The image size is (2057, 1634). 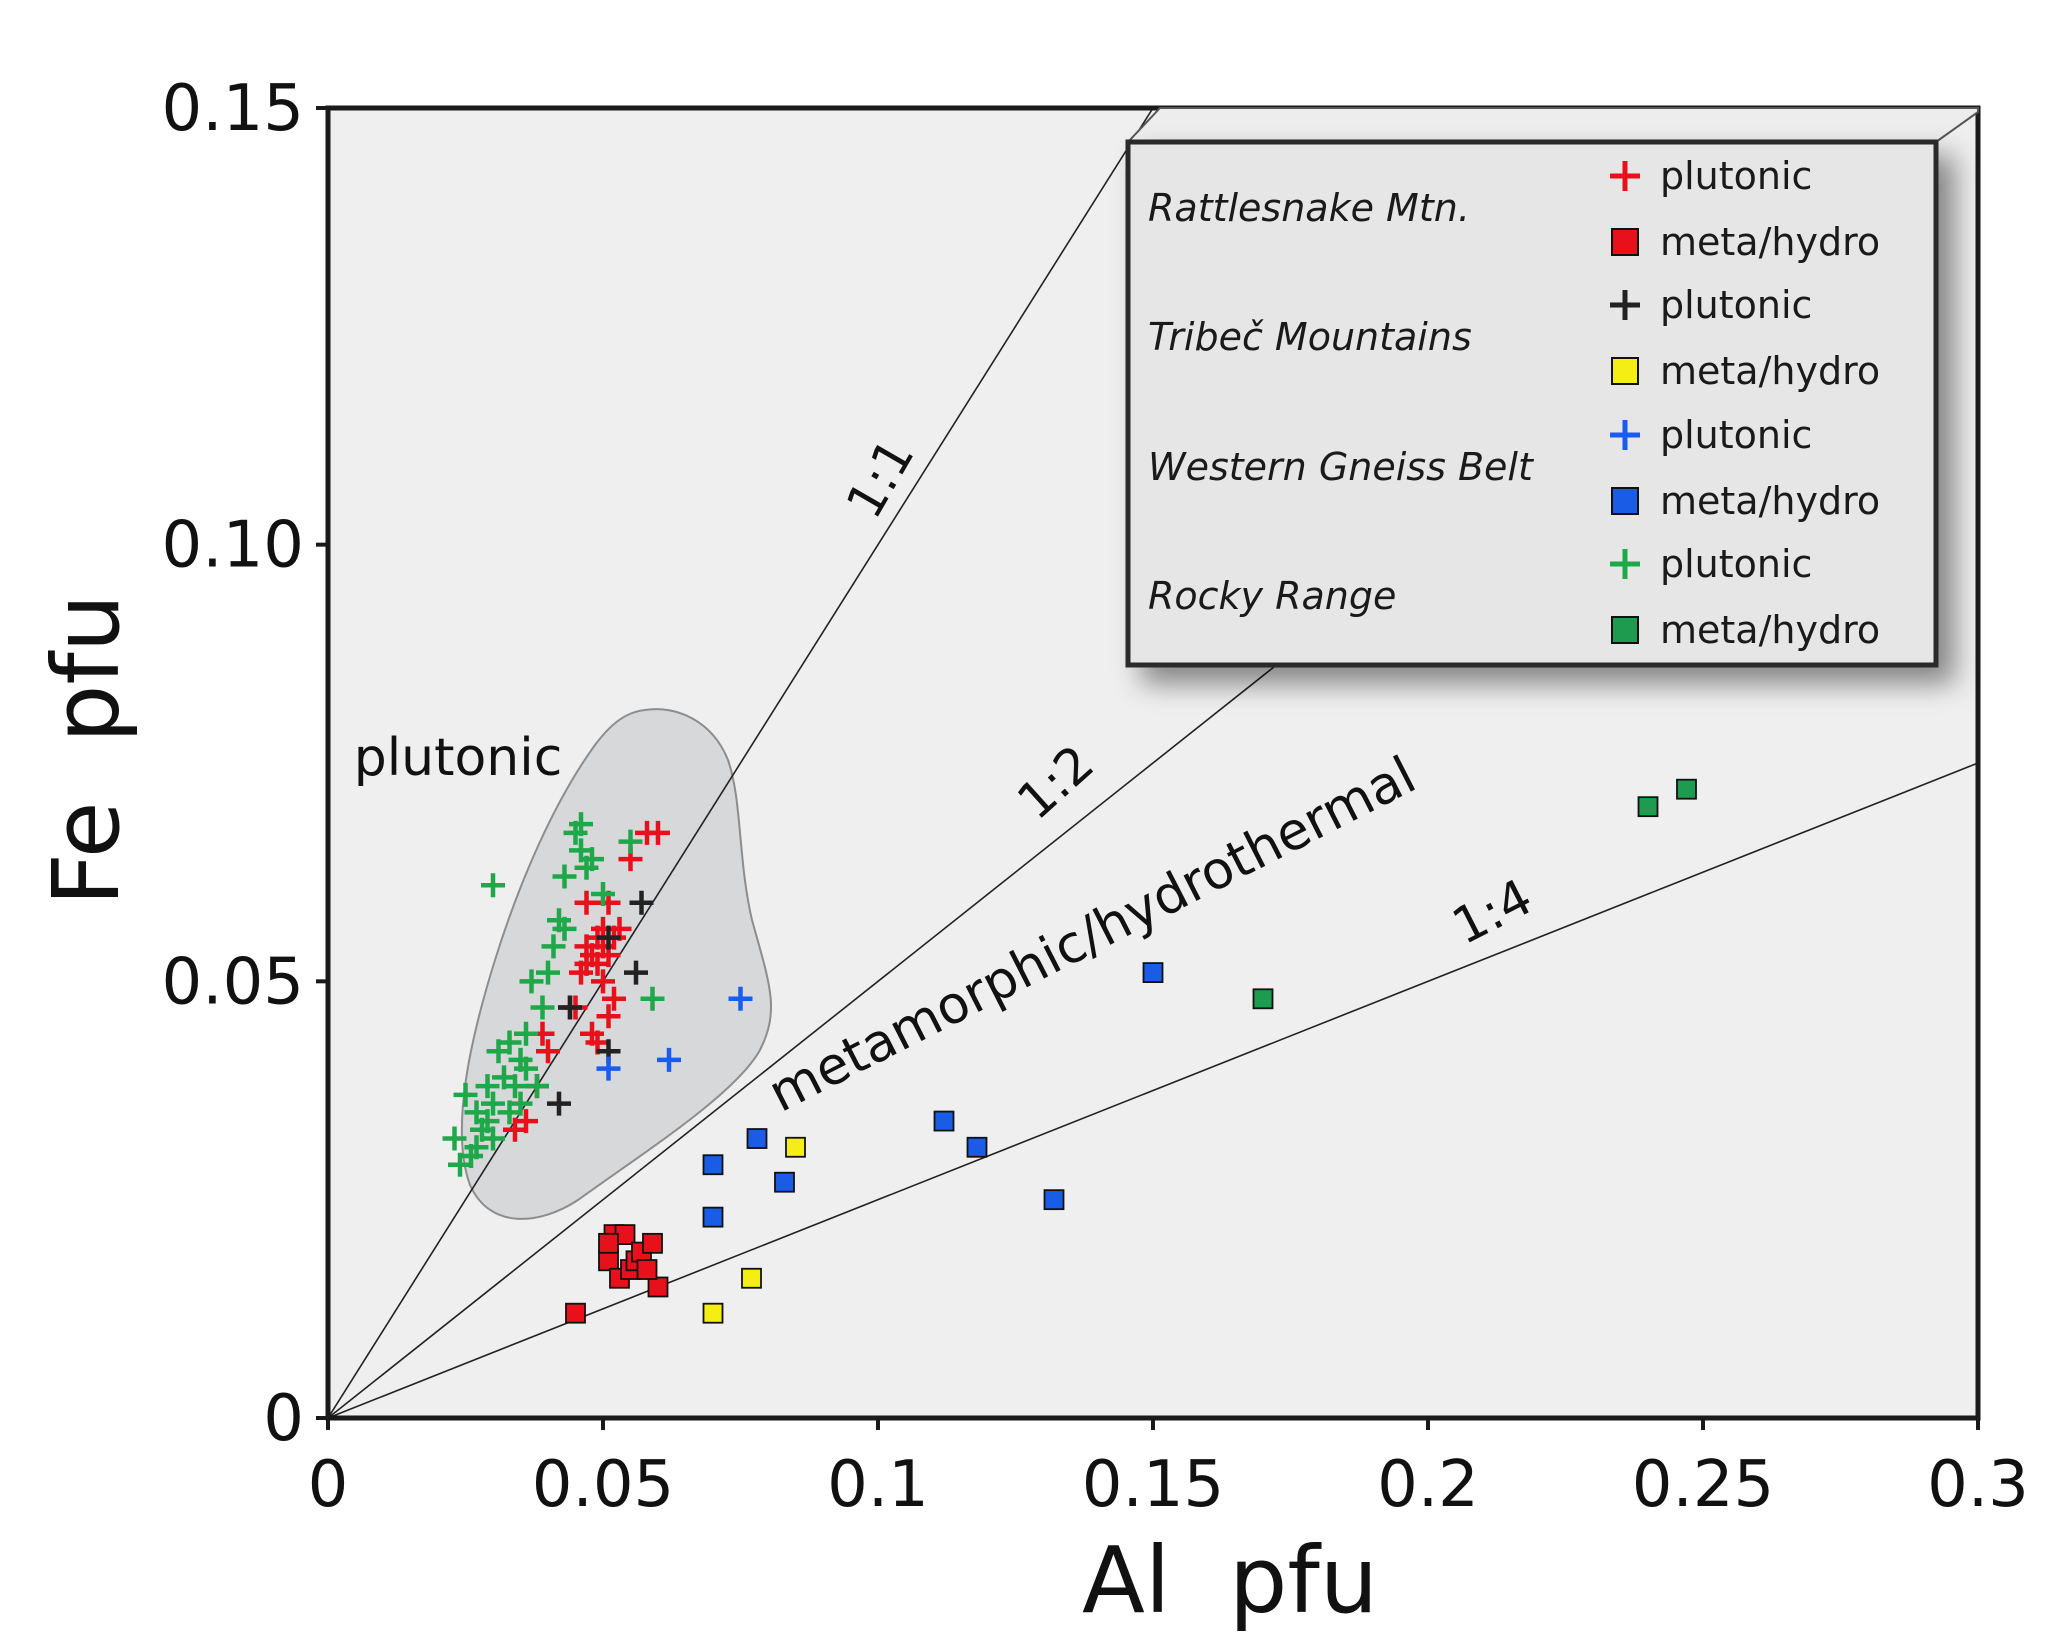 I want to click on x-tick-label: 0.3, so click(x=1978, y=1485).